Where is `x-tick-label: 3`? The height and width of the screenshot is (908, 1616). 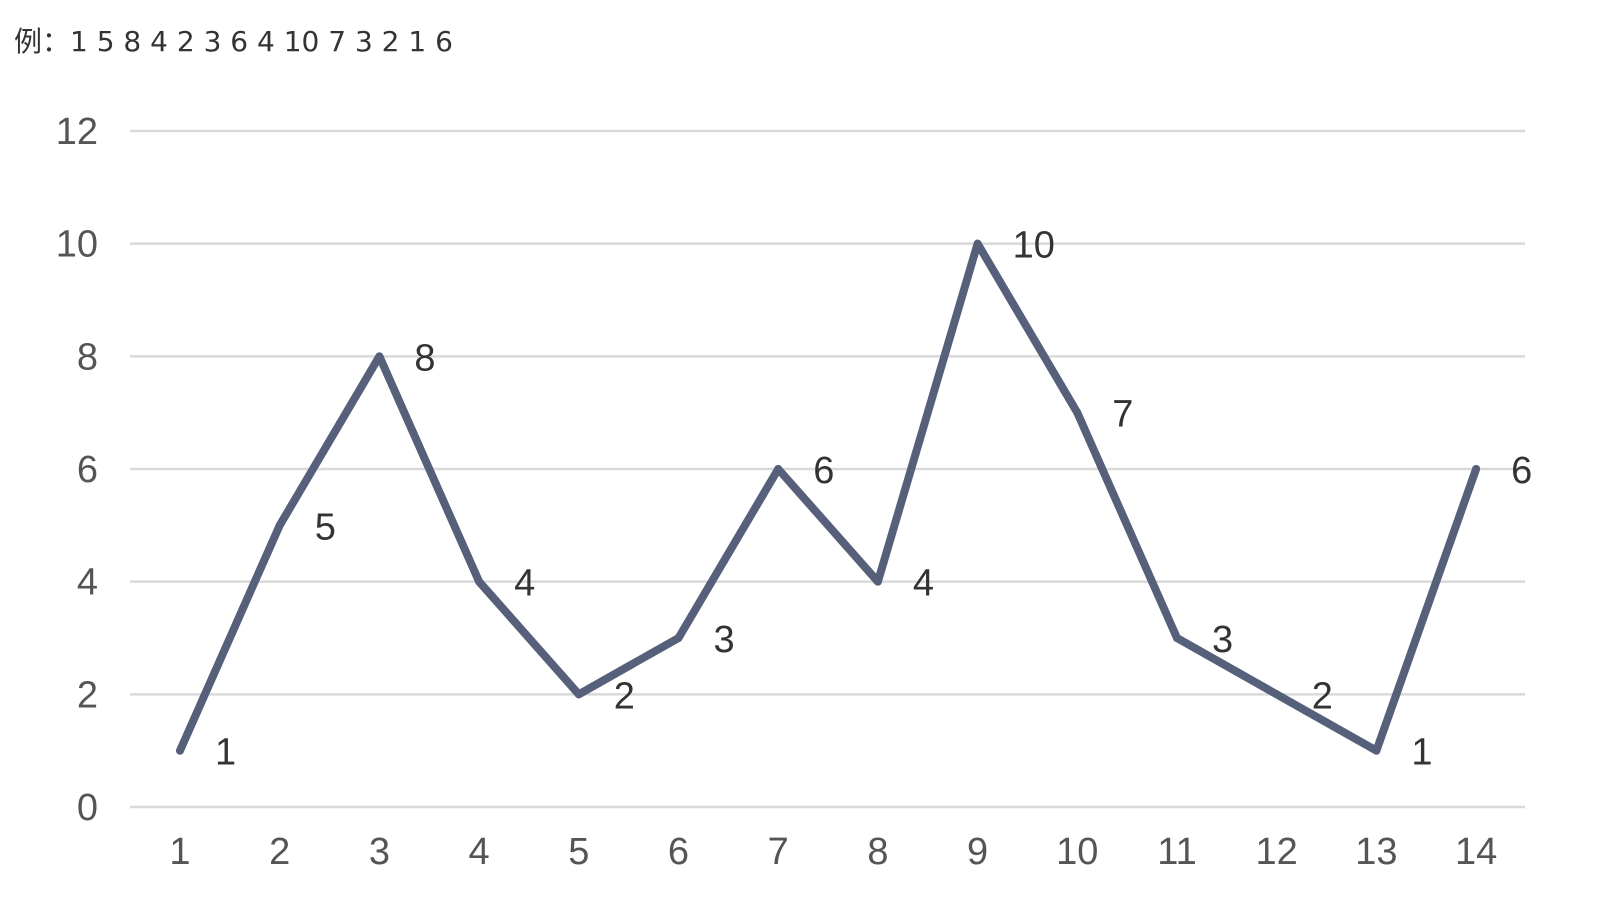 x-tick-label: 3 is located at coordinates (379, 852).